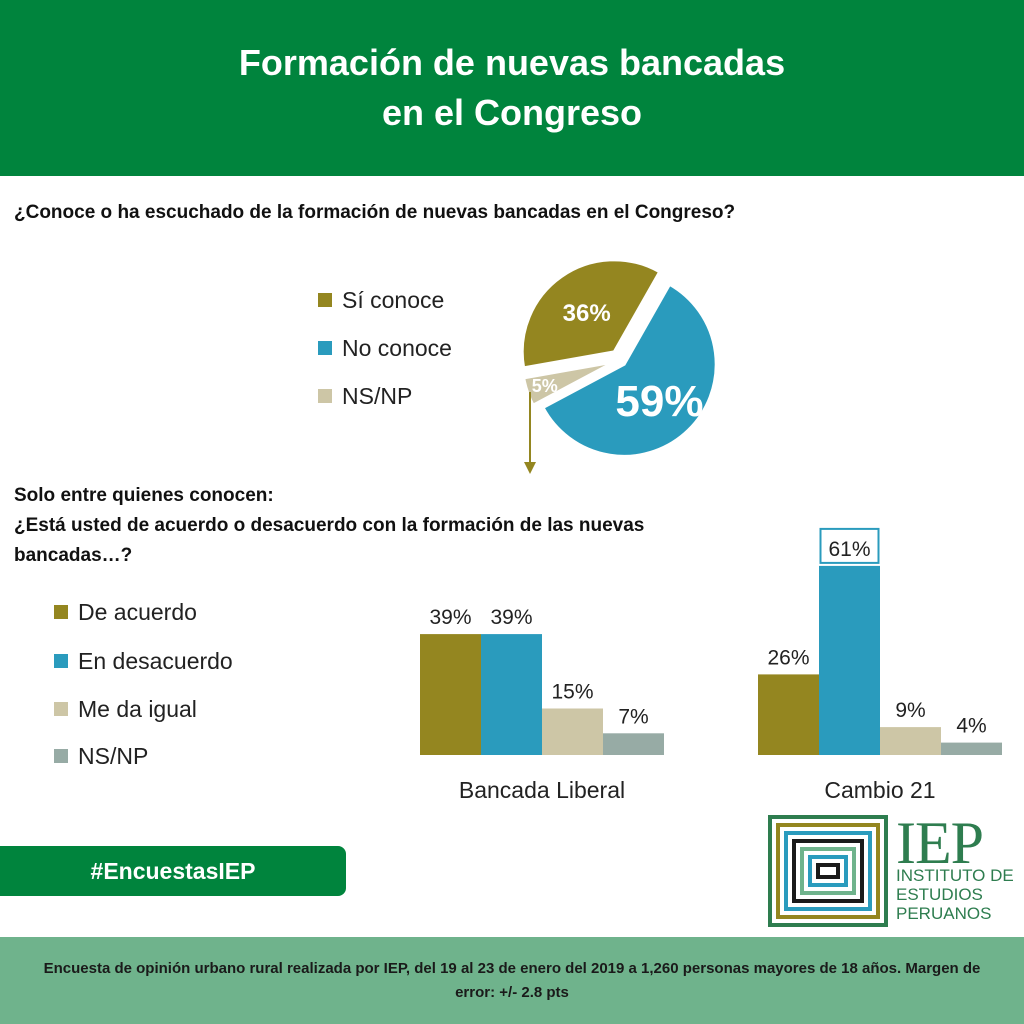 This screenshot has height=1024, width=1024. Describe the element at coordinates (944, 913) in the screenshot. I see `logo-line-3: PERUANOS` at that location.